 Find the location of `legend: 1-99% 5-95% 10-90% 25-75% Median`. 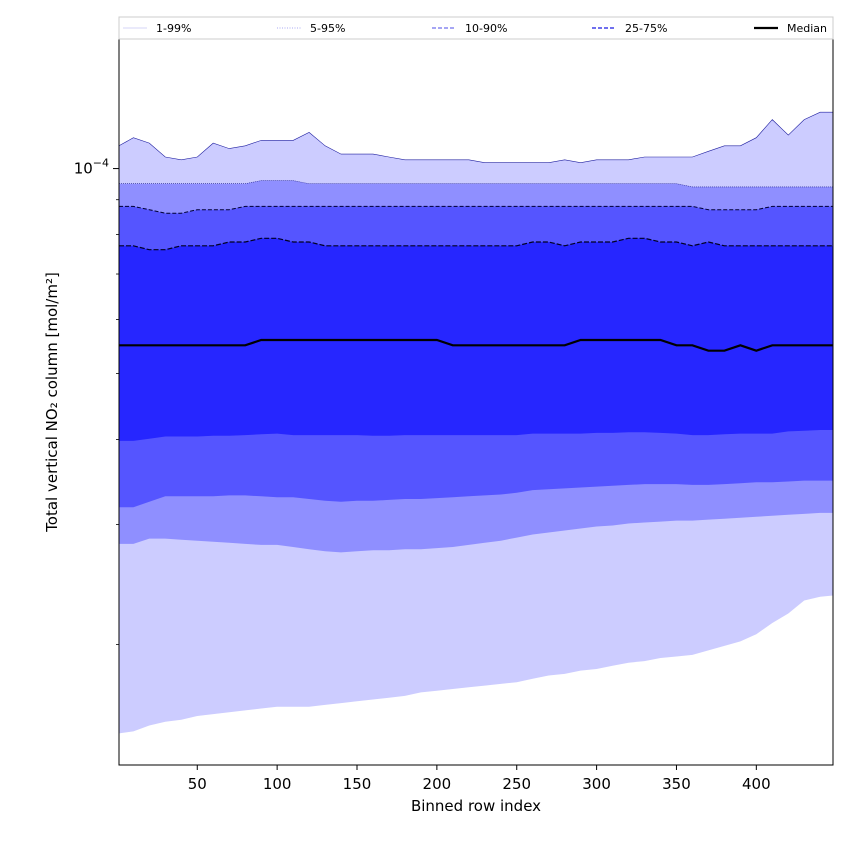

legend: 1-99% 5-95% 10-90% 25-75% Median is located at coordinates (476, 28).